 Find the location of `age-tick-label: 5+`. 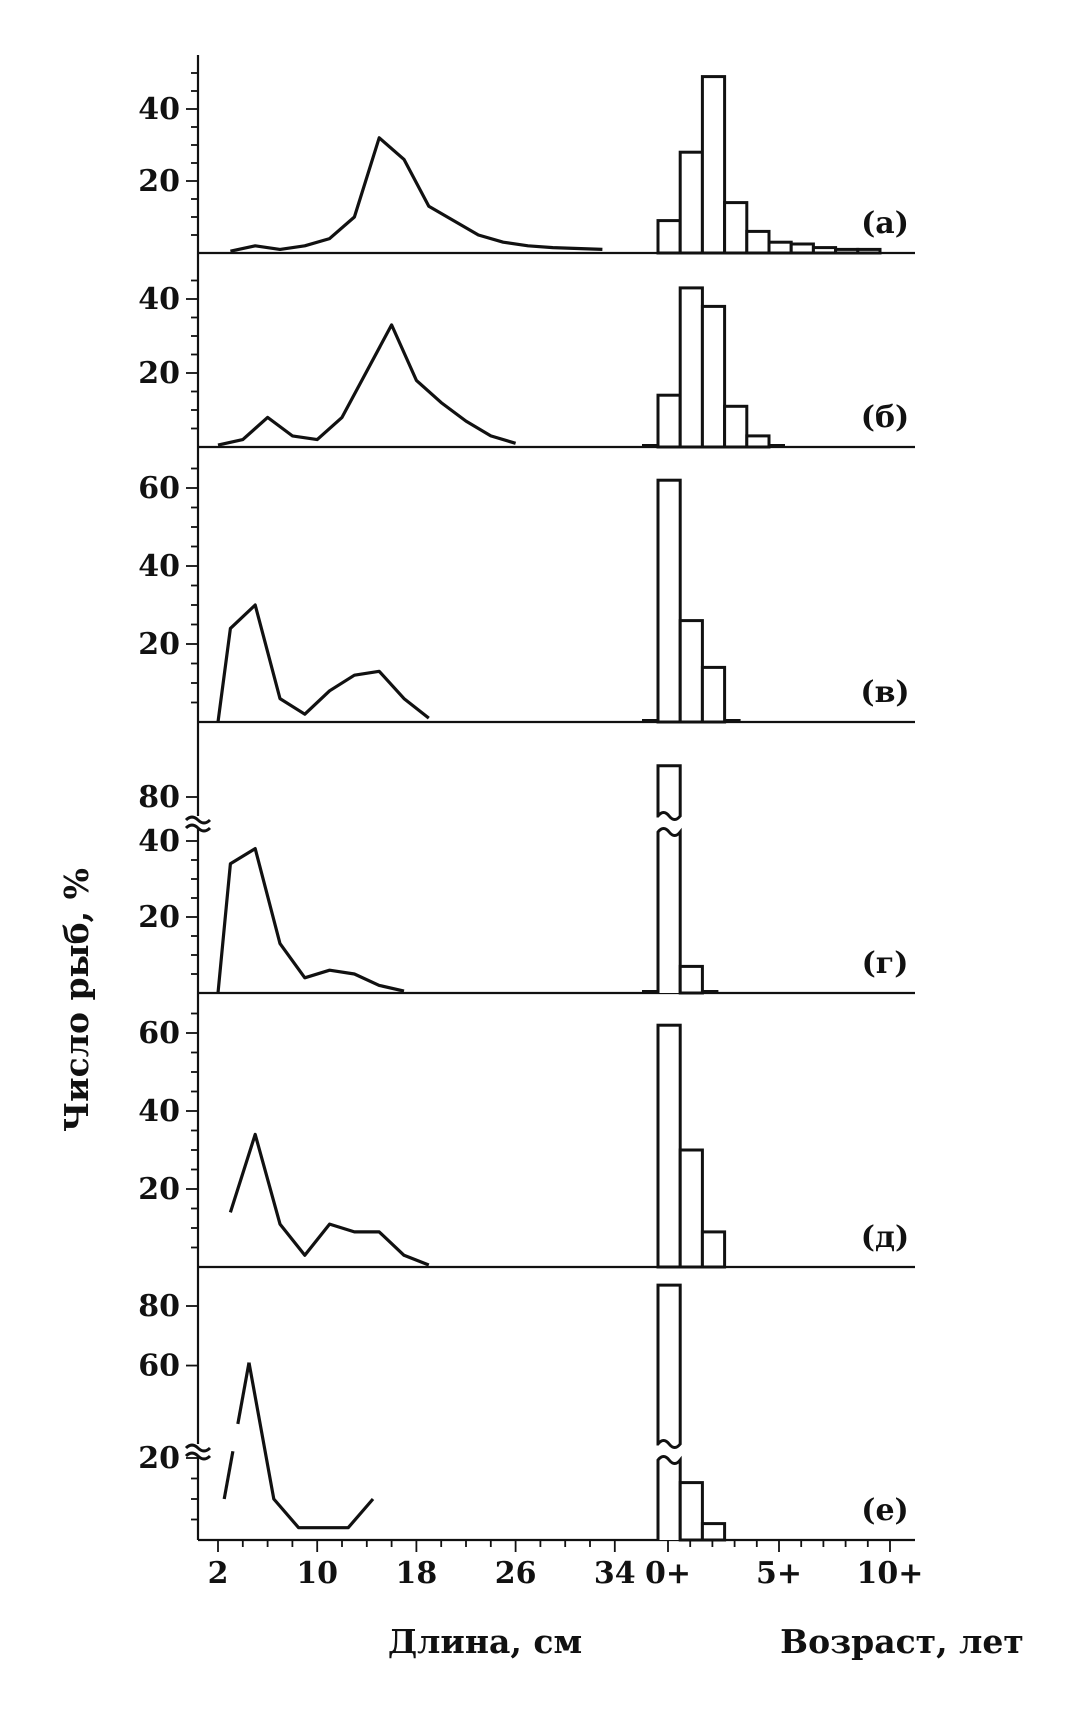

age-tick-label: 5+ is located at coordinates (779, 1573).